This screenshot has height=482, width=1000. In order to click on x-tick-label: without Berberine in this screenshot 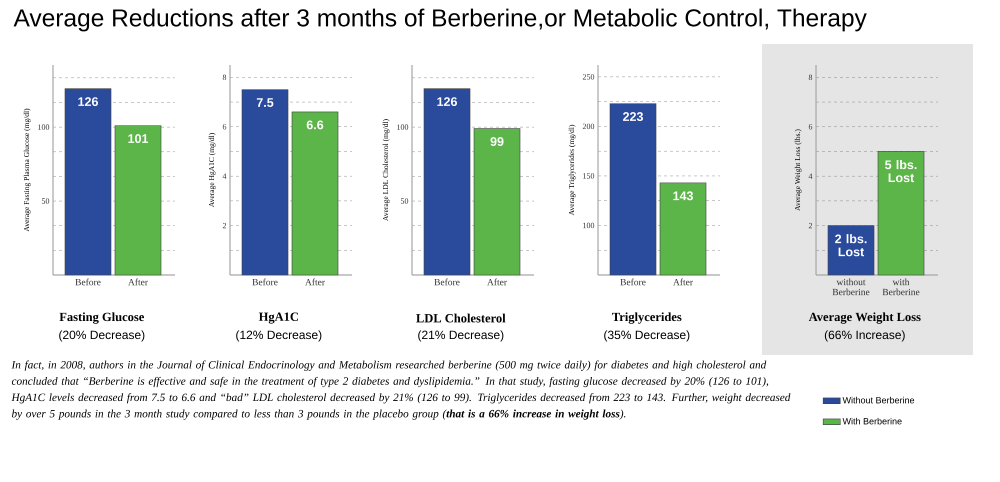, I will do `click(851, 287)`.